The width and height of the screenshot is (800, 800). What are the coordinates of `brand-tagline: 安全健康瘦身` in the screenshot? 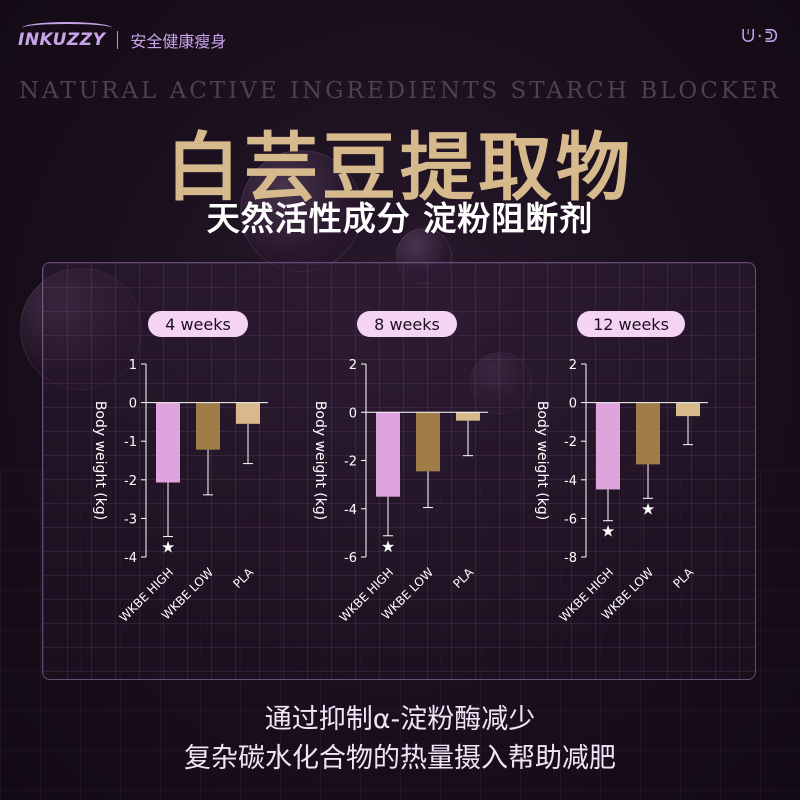 It's located at (178, 41).